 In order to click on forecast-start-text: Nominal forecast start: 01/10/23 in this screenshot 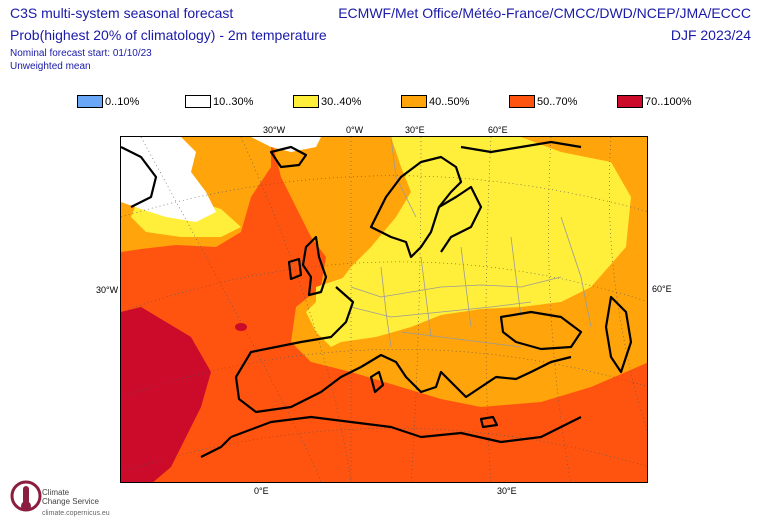, I will do `click(81, 53)`.